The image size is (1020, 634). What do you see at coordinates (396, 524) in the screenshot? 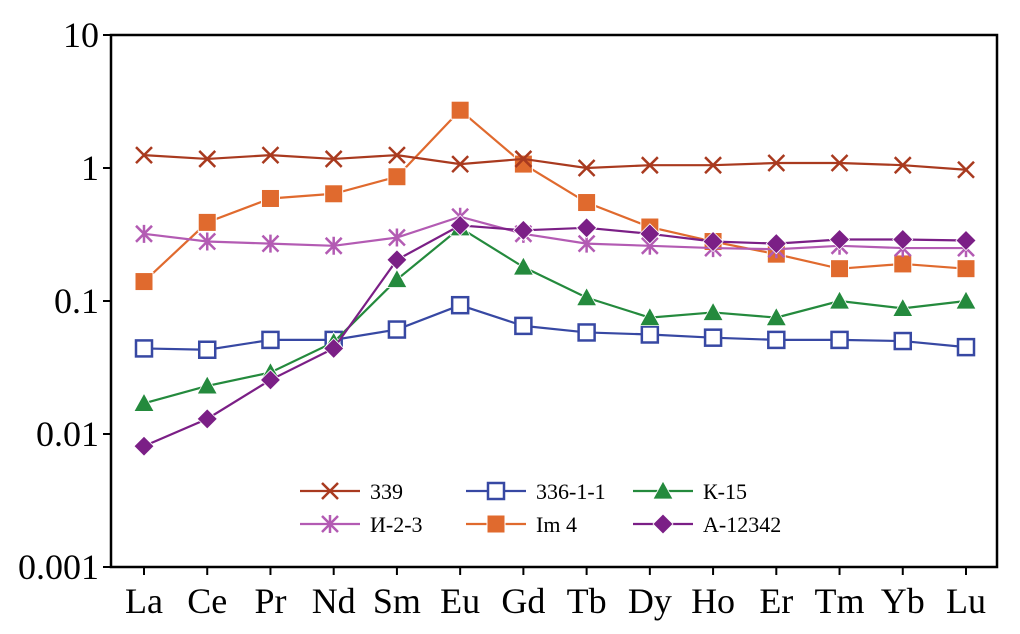
I see `legend-label: И-2-3` at bounding box center [396, 524].